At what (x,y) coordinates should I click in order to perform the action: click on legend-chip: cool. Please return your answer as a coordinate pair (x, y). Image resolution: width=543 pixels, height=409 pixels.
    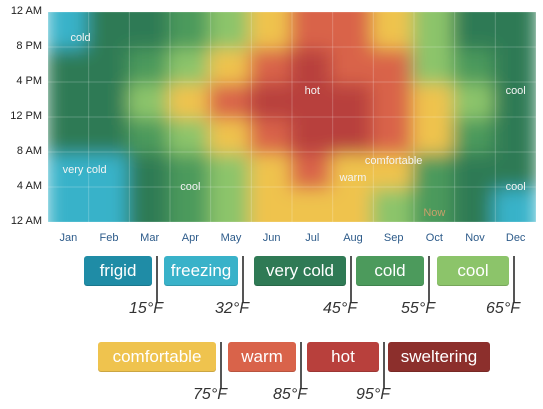
    Looking at the image, I should click on (473, 271).